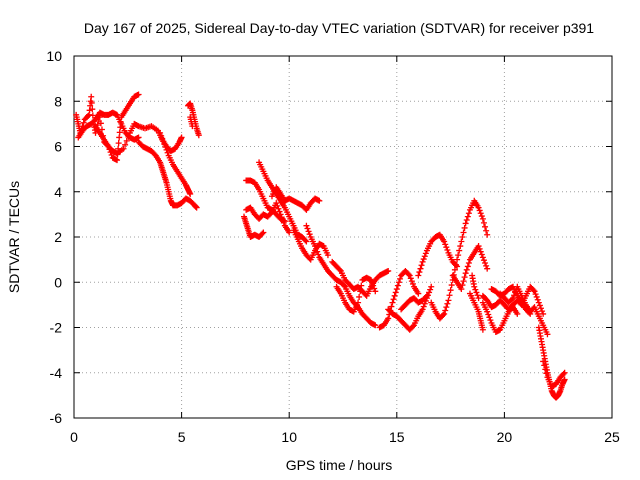 This screenshot has width=640, height=480. I want to click on y-tick-label: -2, so click(56, 328).